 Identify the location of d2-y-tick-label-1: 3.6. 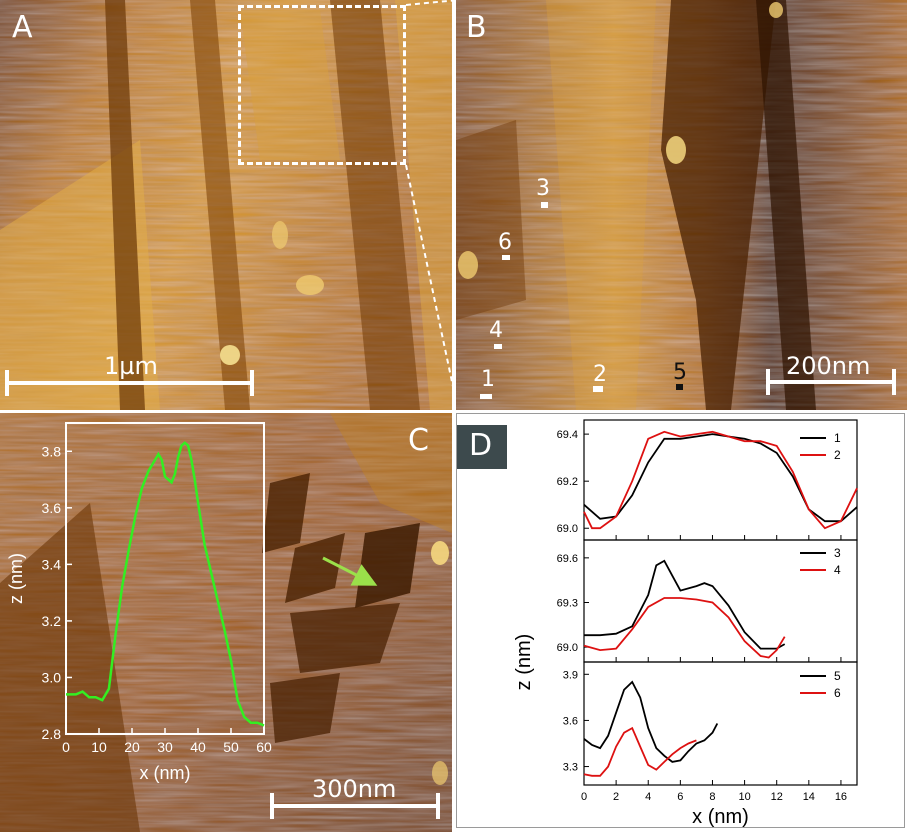
(570, 721).